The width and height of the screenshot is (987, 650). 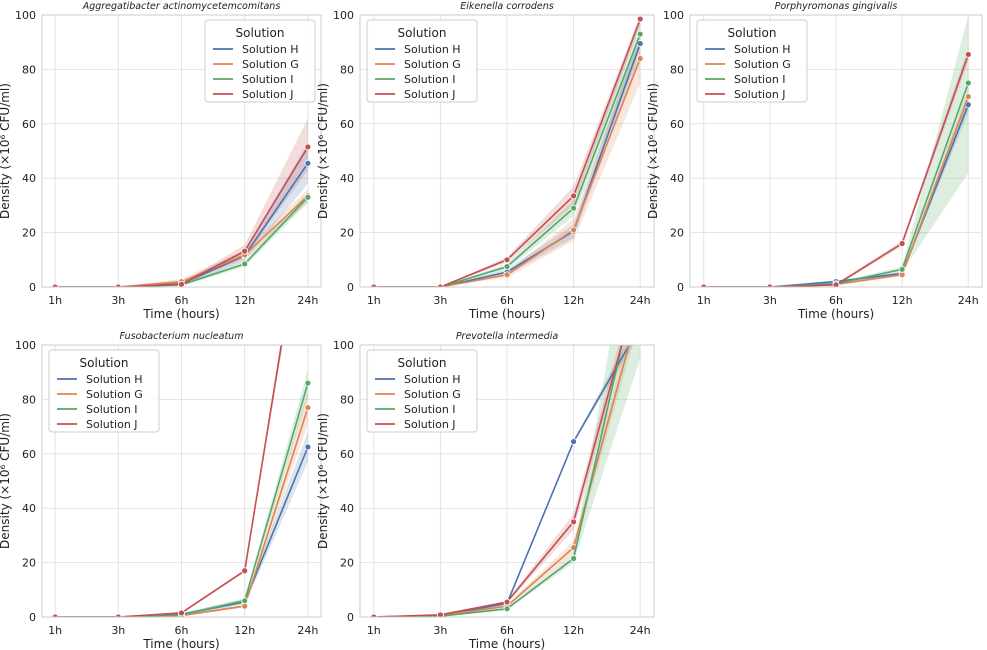 What do you see at coordinates (507, 6) in the screenshot?
I see `chart-title: Eikenella corrodens` at bounding box center [507, 6].